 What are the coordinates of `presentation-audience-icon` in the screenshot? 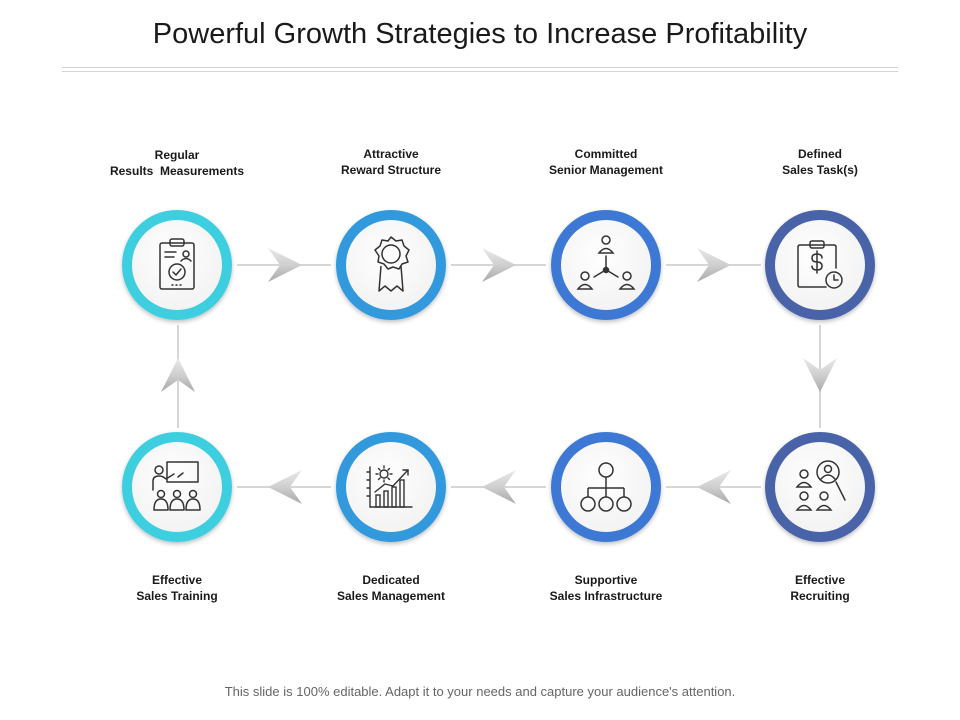 It's located at (176, 486).